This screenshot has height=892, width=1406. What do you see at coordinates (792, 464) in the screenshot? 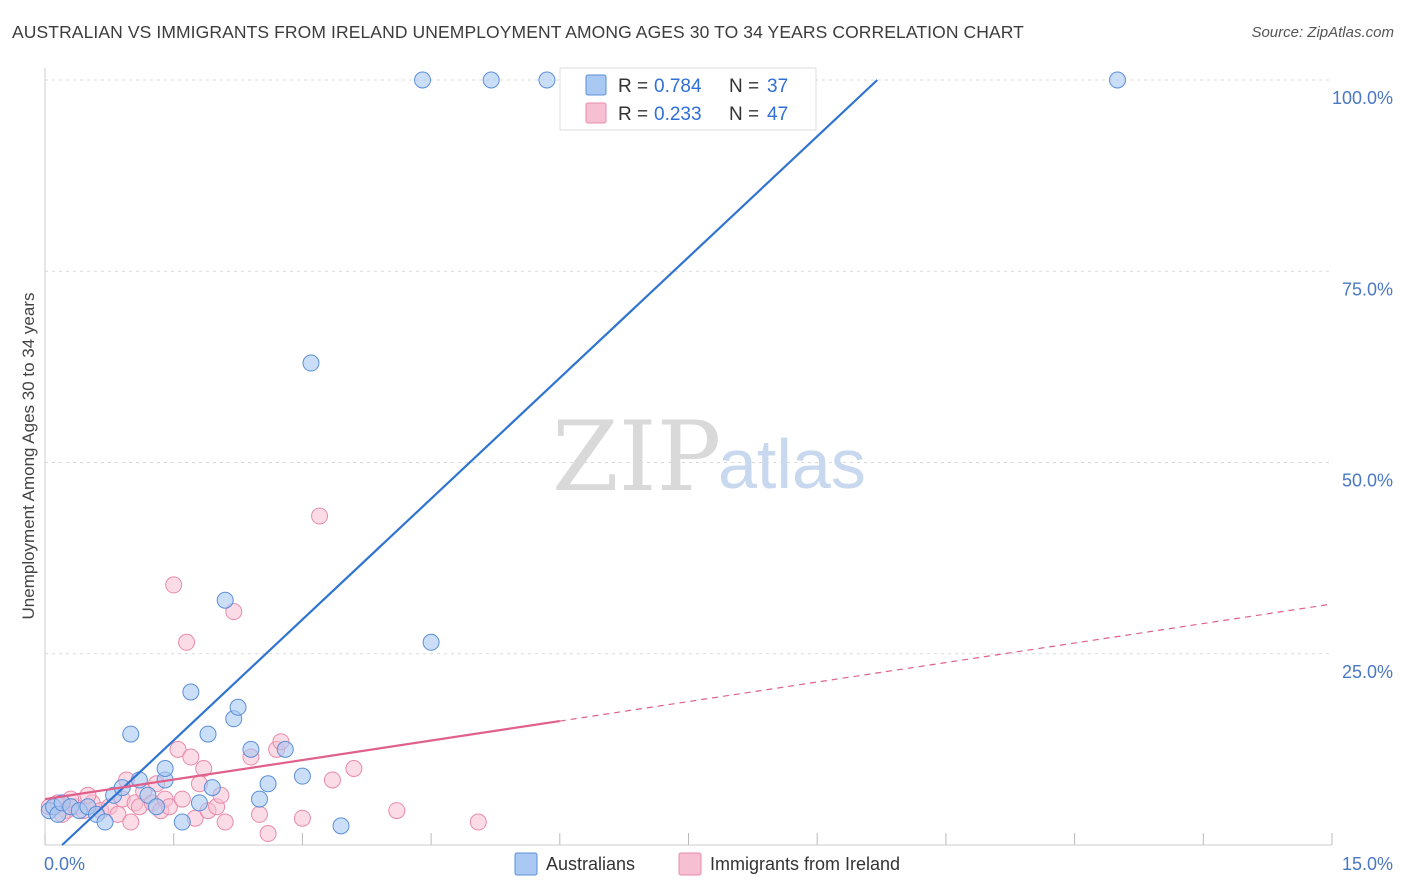
I see `watermark-atlas: atlas` at bounding box center [792, 464].